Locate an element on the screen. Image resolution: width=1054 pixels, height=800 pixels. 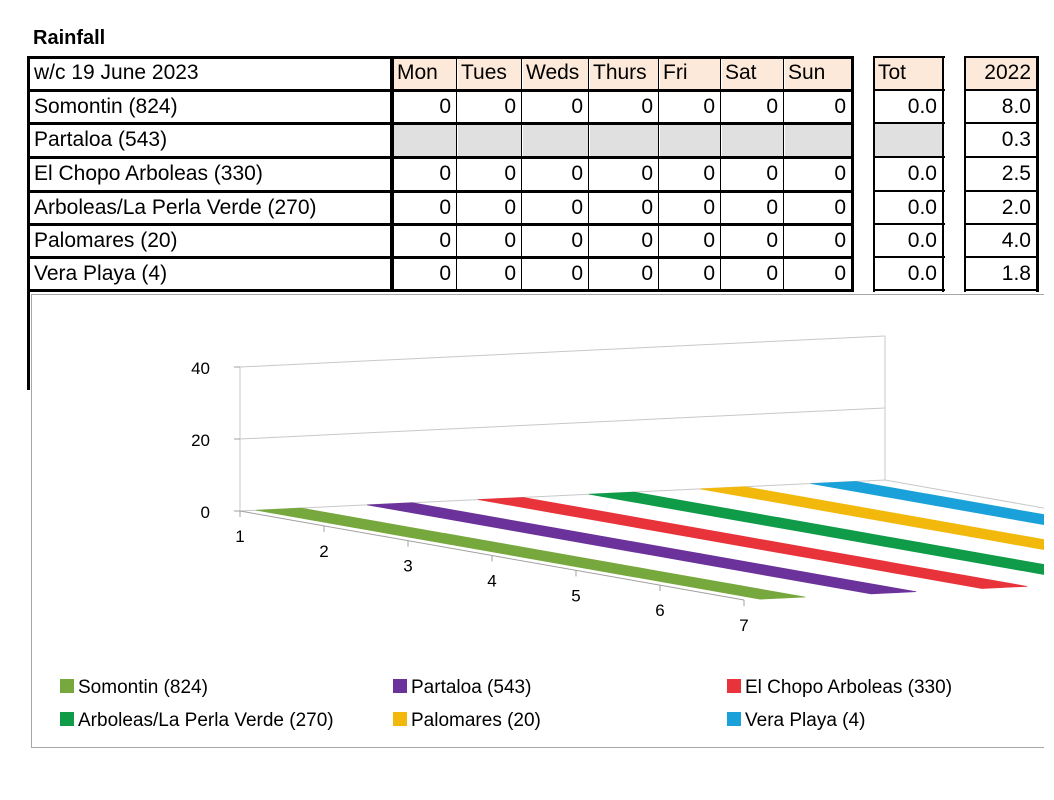
year-2022-cell: 4.0 is located at coordinates (1016, 240).